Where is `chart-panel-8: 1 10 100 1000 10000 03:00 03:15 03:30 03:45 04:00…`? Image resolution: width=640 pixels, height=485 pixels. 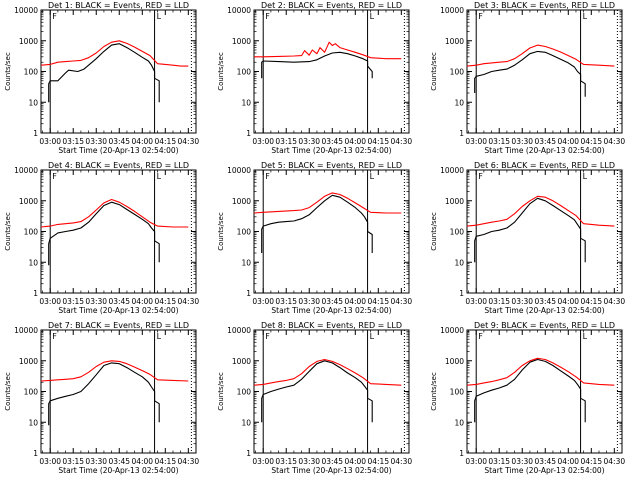 chart-panel-8: 1 10 100 1000 10000 03:00 03:15 03:30 03:45 04:00… is located at coordinates (314, 398).